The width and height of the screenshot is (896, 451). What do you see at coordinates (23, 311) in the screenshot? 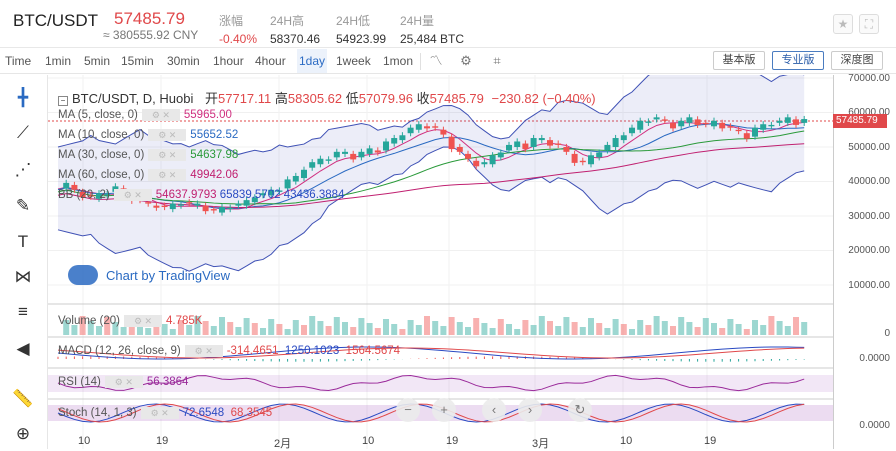
I see `measure-icon: ≡` at bounding box center [23, 311].